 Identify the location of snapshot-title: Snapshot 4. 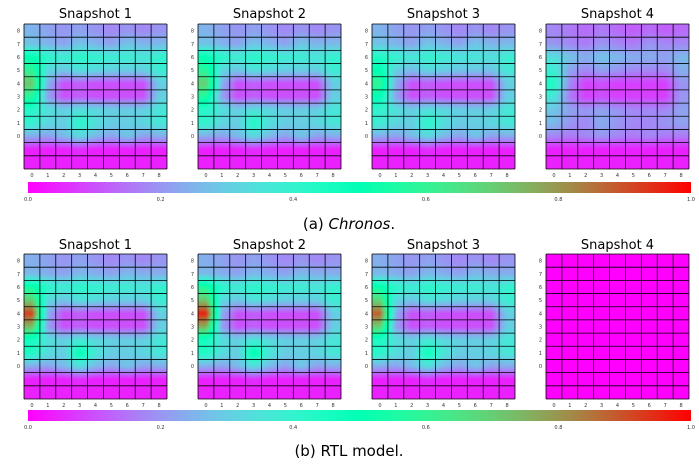
(617, 245).